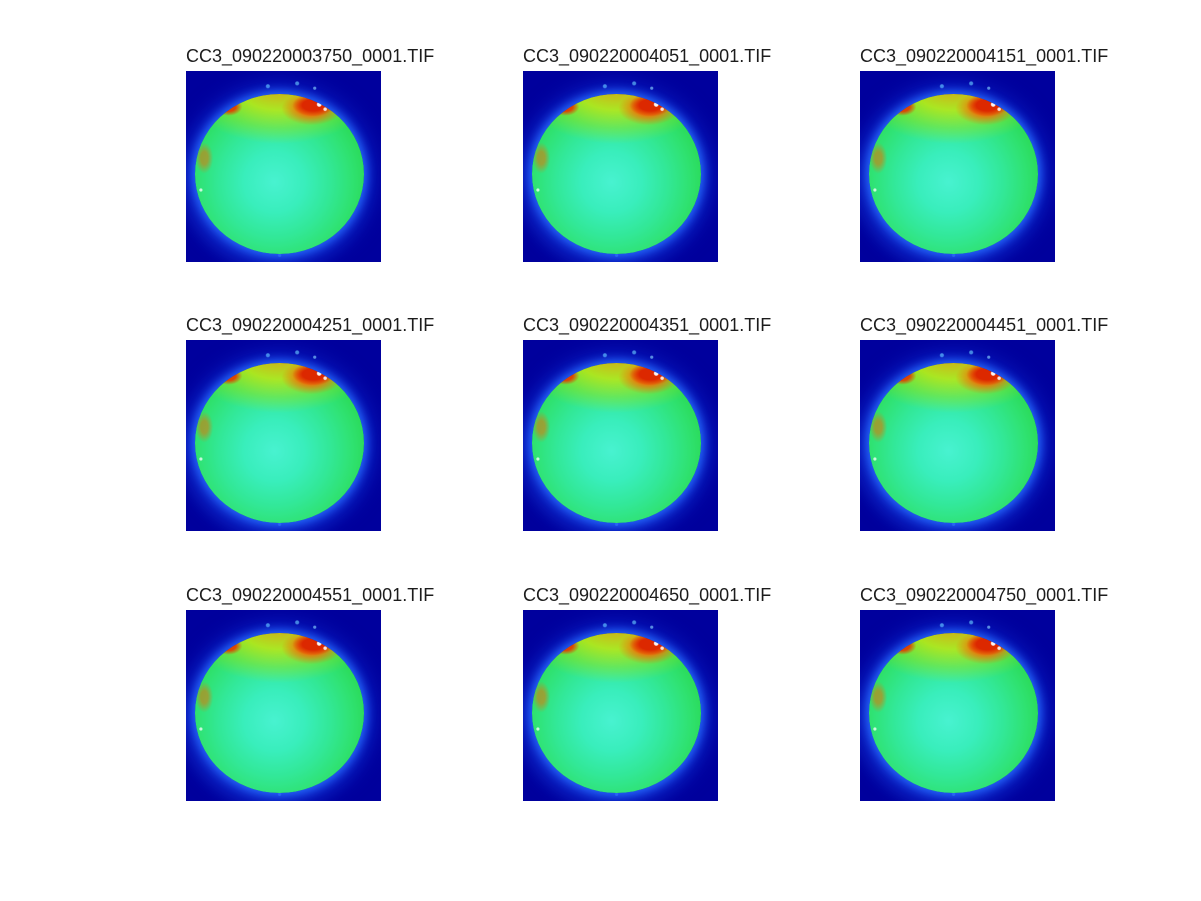 The width and height of the screenshot is (1201, 901). What do you see at coordinates (647, 56) in the screenshot?
I see `subplot-title: CC3_090220004051_0001.TIF` at bounding box center [647, 56].